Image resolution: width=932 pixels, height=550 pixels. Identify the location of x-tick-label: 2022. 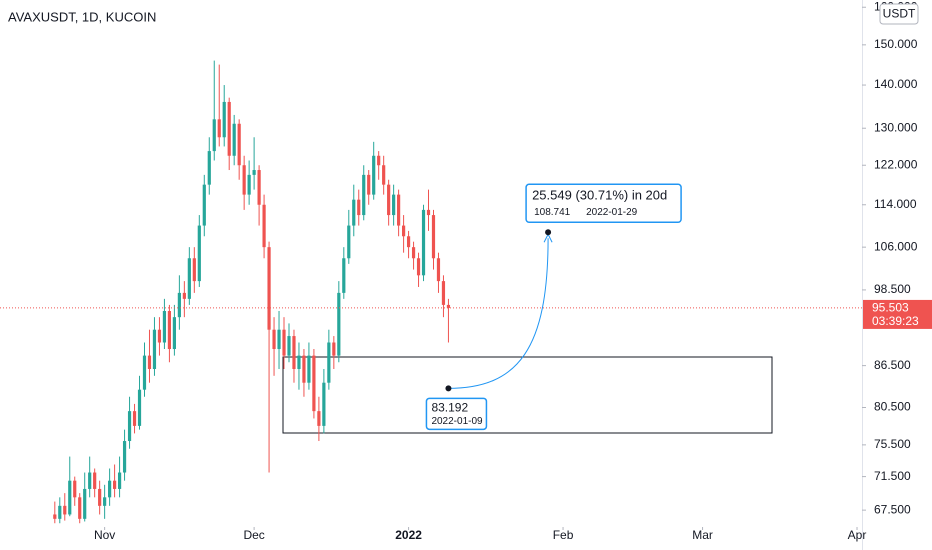
(408, 535).